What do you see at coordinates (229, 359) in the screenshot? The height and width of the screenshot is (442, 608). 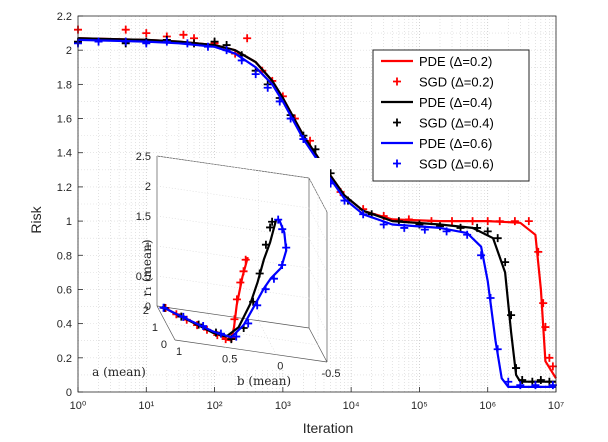 I see `inset-b-tick-label: 0.5` at bounding box center [229, 359].